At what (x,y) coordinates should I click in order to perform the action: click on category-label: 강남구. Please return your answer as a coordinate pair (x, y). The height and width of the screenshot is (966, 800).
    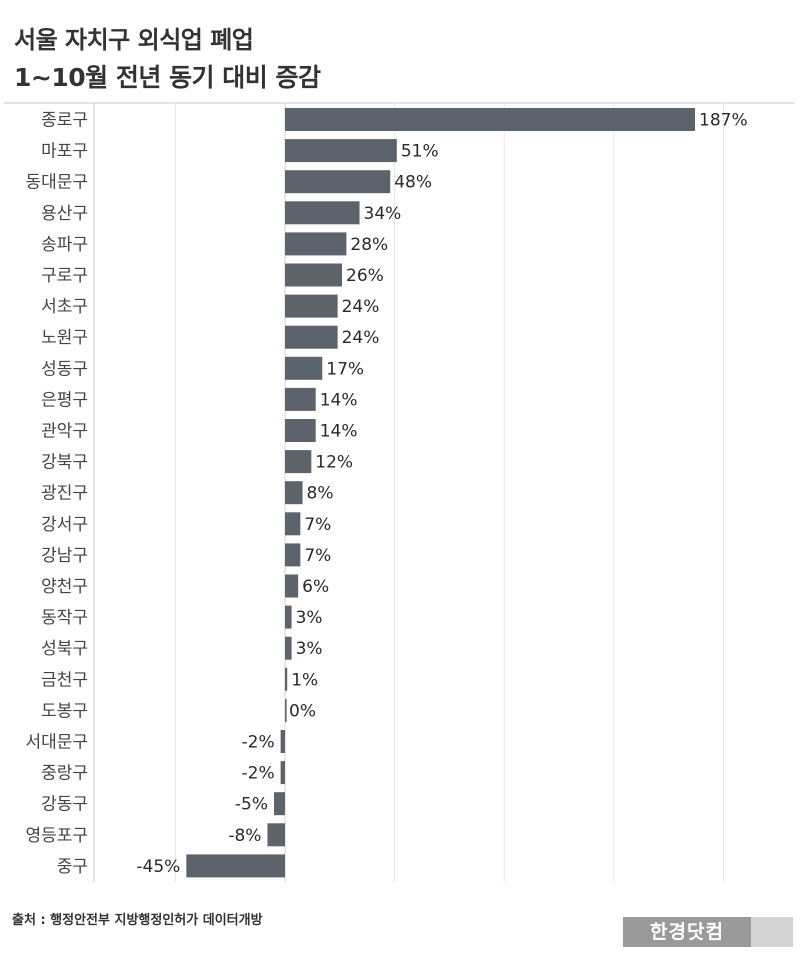
    Looking at the image, I should click on (64, 556).